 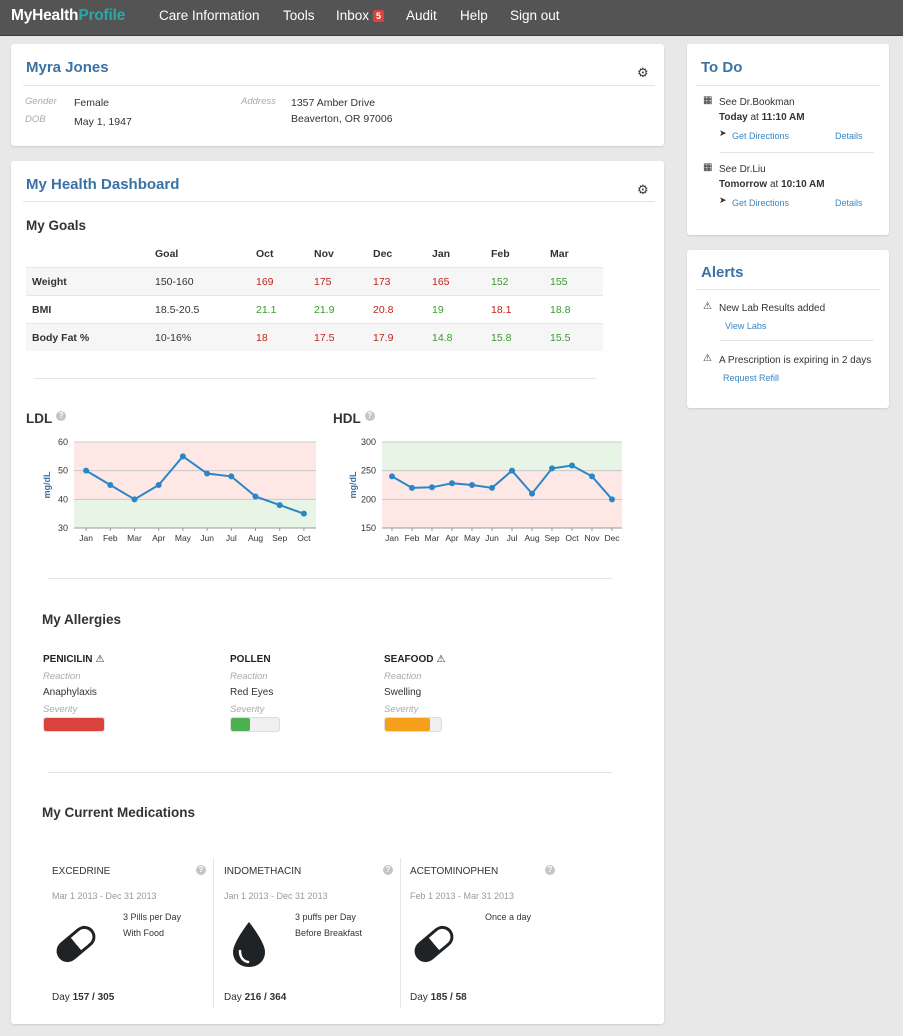 I want to click on todo-when: Today, so click(x=733, y=117).